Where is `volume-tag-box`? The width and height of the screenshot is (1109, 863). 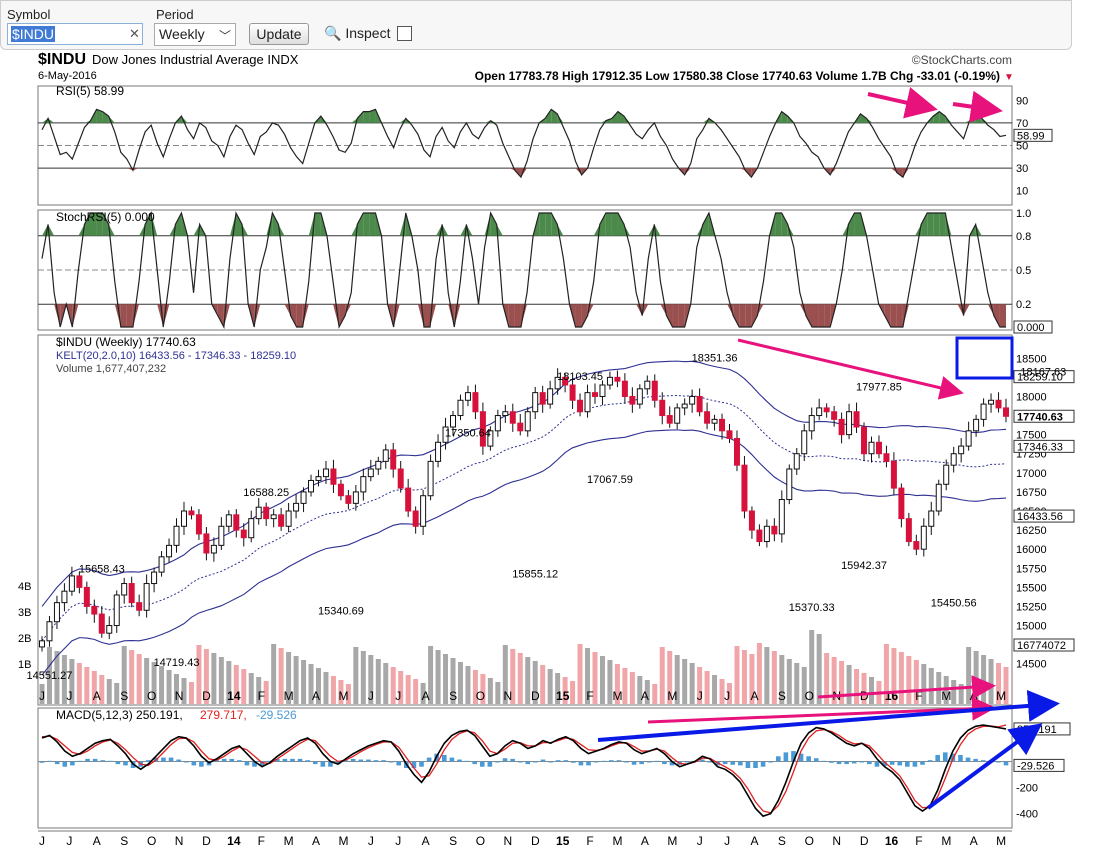 volume-tag-box is located at coordinates (1044, 645).